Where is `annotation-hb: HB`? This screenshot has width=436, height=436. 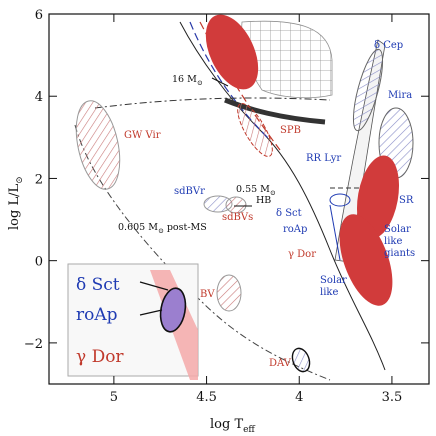 annotation-hb: HB is located at coordinates (263, 200).